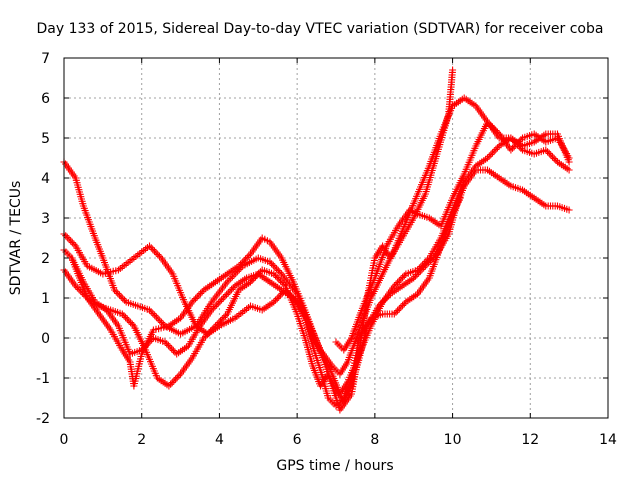 Image resolution: width=640 pixels, height=480 pixels. I want to click on x-tick-label: 4, so click(219, 440).